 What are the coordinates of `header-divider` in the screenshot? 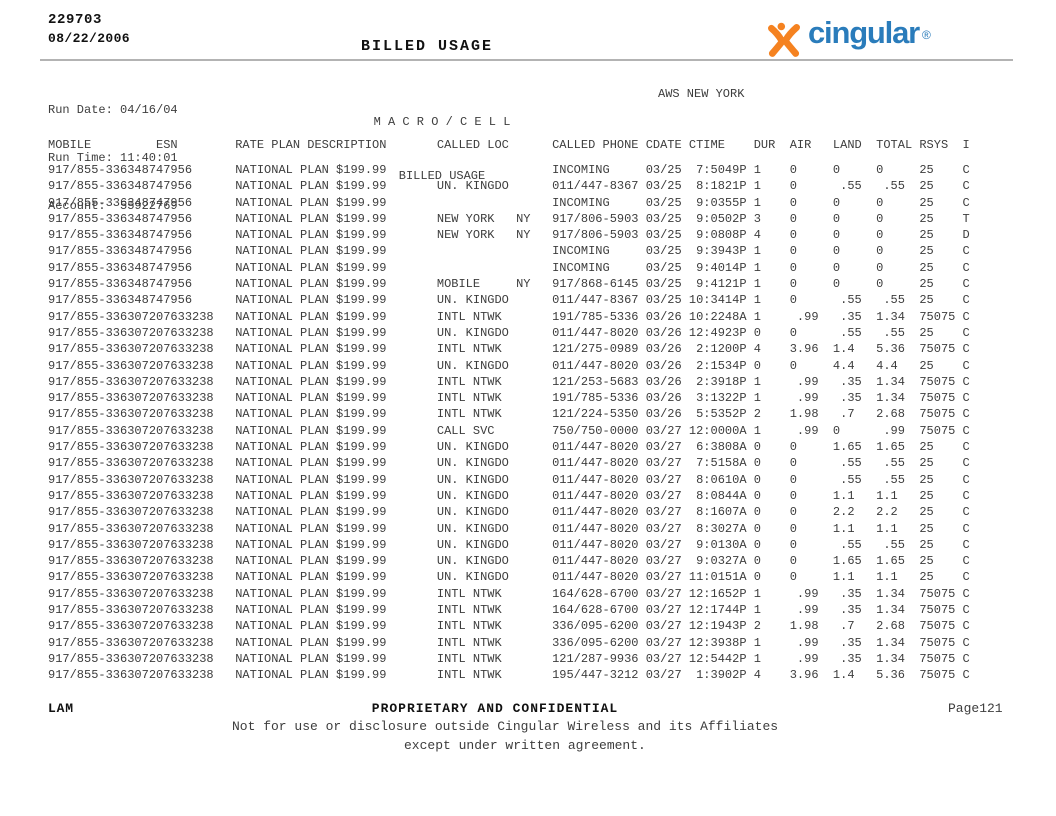 It's located at (526, 60).